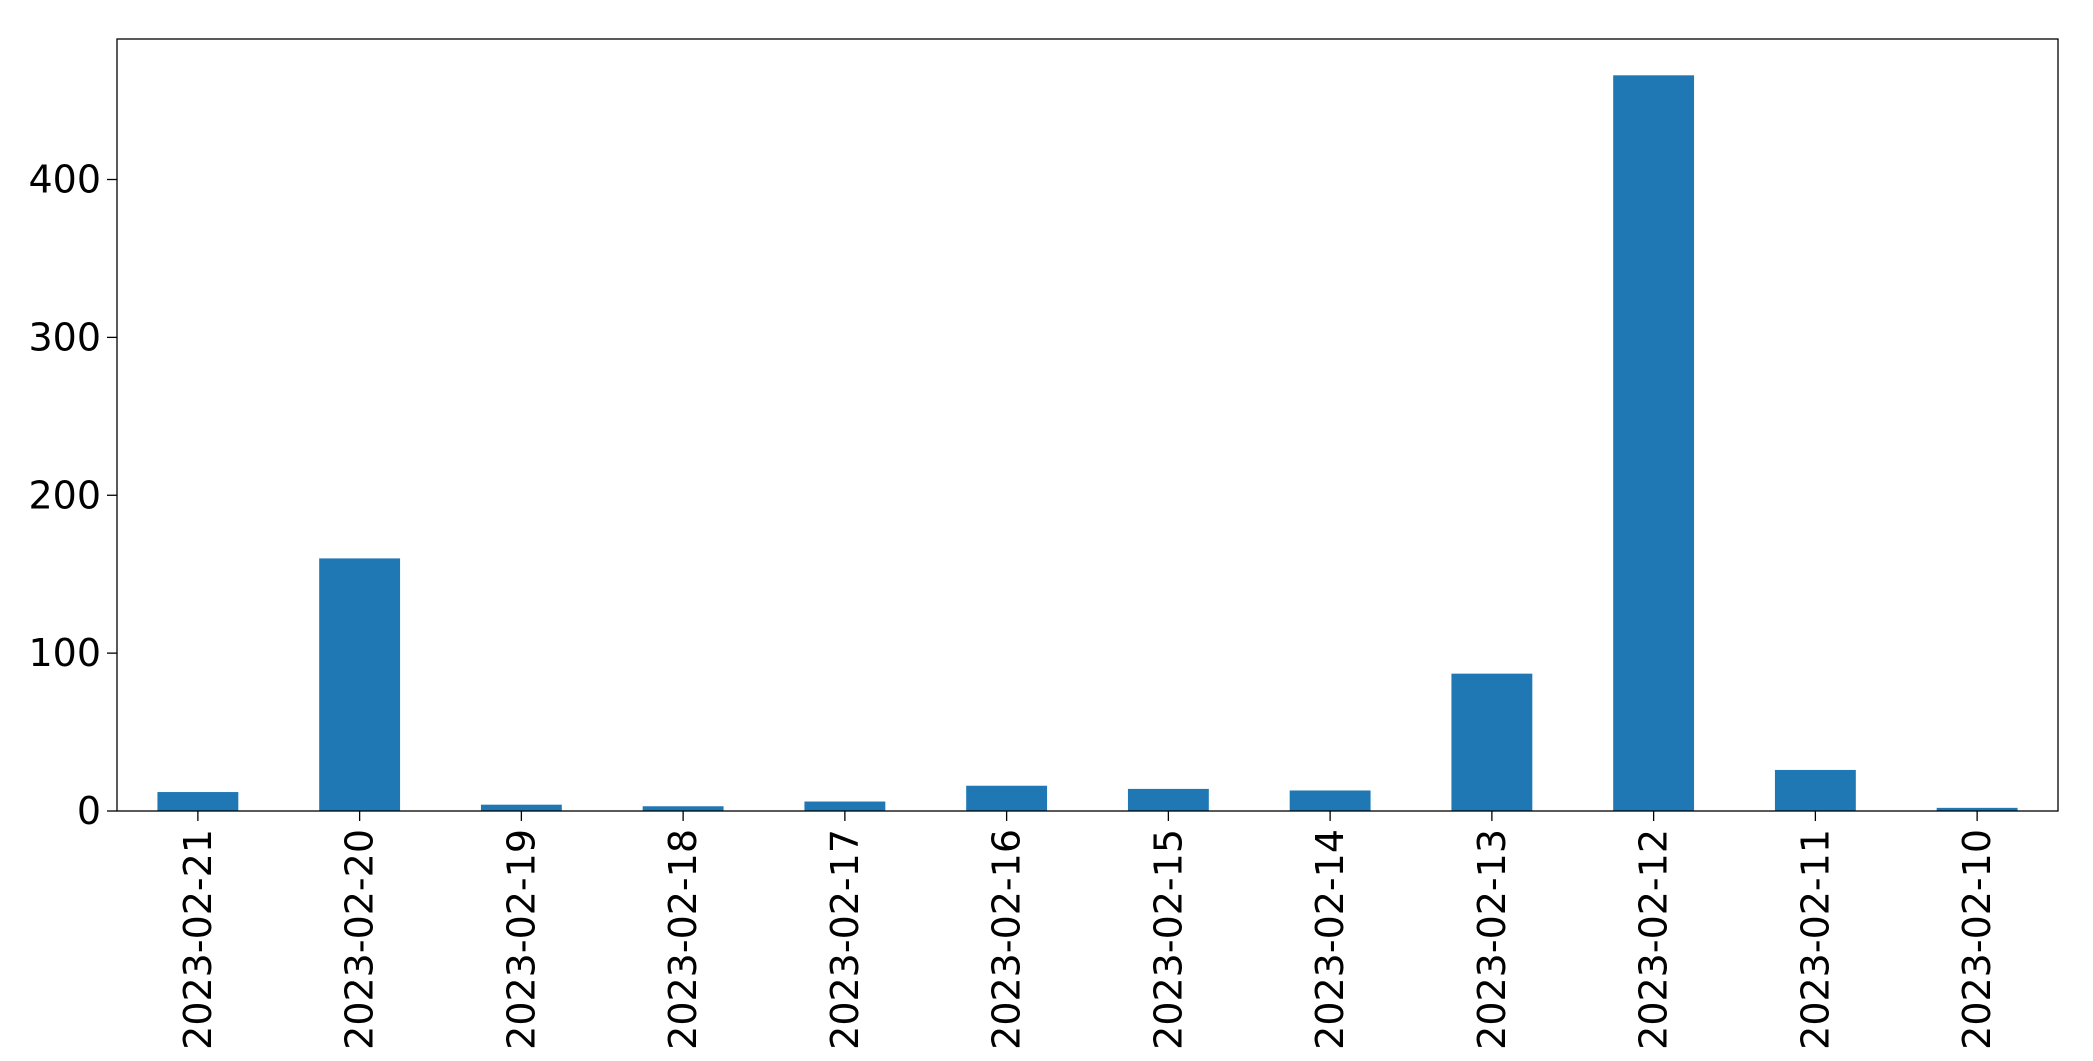 The width and height of the screenshot is (2093, 1061). What do you see at coordinates (845, 939) in the screenshot?
I see `x-tick-label: 2023-02-17` at bounding box center [845, 939].